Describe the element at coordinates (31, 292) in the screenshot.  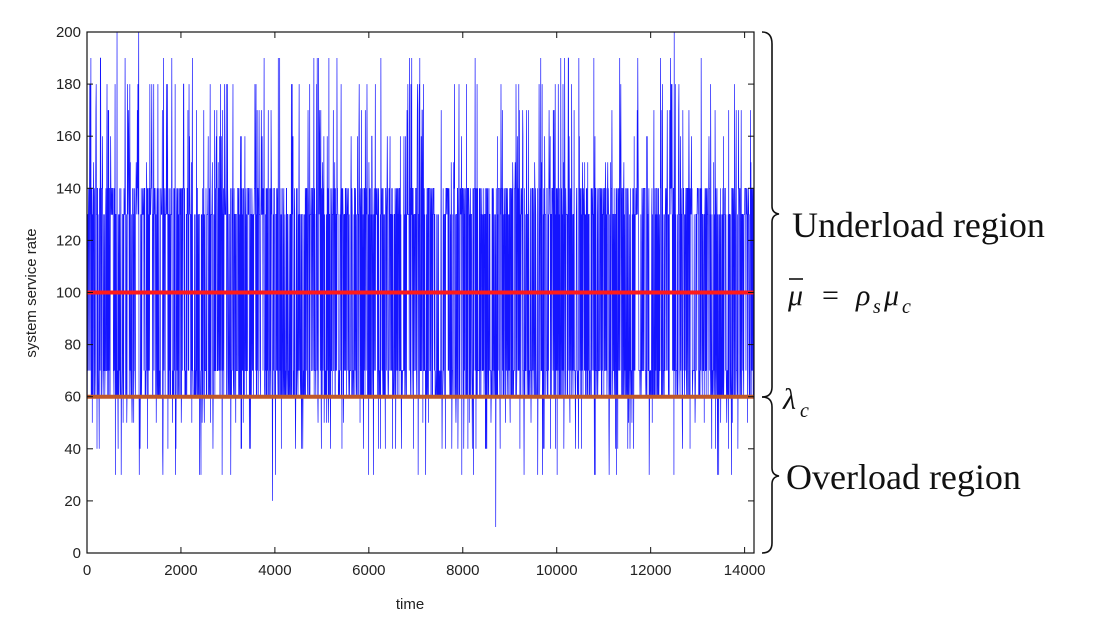
I see `y-axis-label: system service rate` at that location.